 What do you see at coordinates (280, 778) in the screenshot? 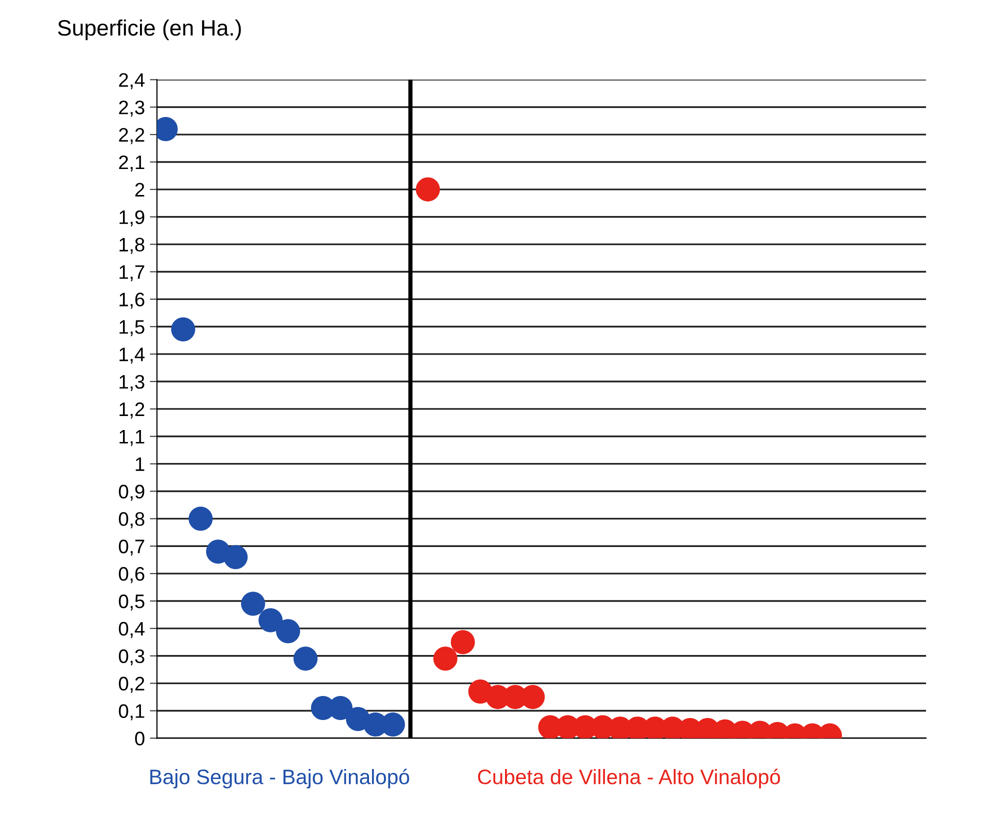
I see `series-label: Bajo Segura - Bajo Vinalopó` at bounding box center [280, 778].